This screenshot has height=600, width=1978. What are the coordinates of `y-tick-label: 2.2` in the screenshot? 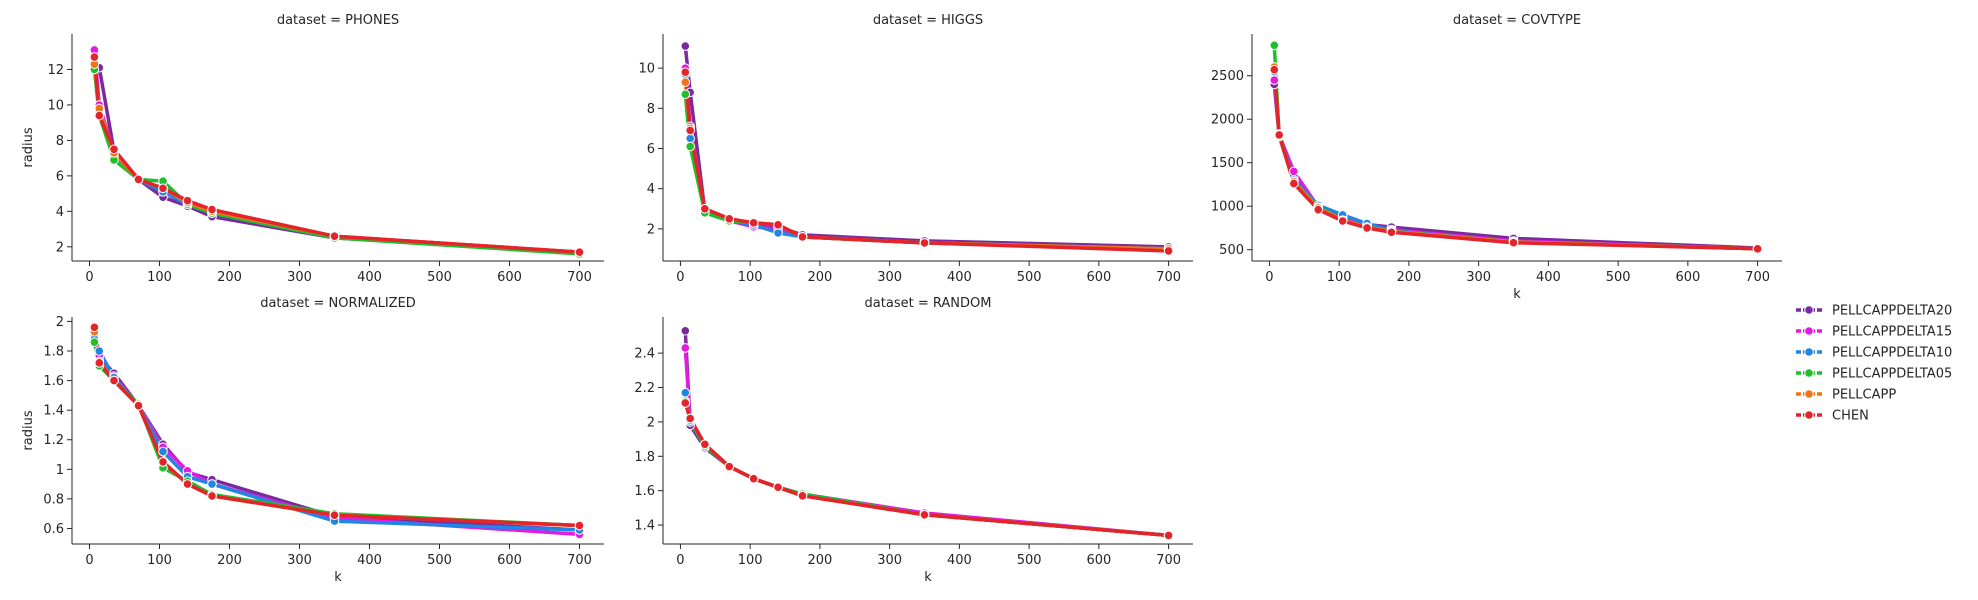 It's located at (644, 388).